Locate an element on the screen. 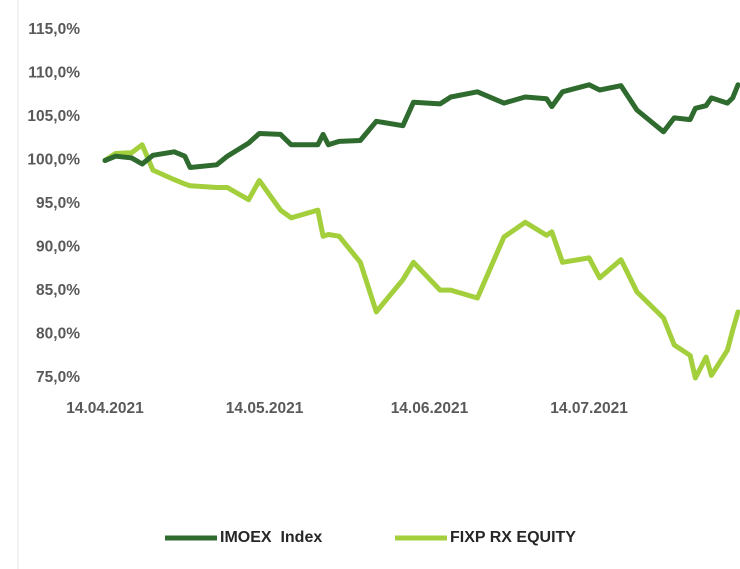 This screenshot has height=569, width=740. series-line is located at coordinates (421, 126).